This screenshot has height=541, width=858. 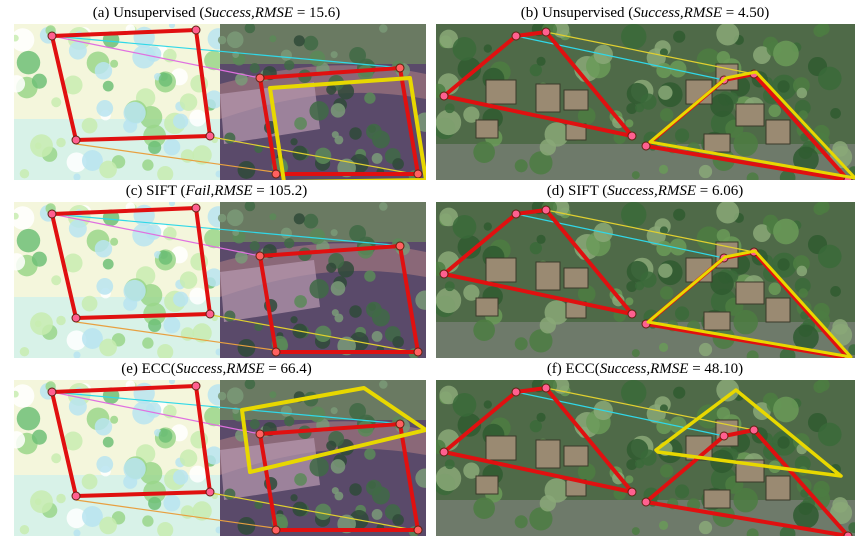 I want to click on caption-d: (d) SIFT (Success,RMSE = 6.06), so click(x=645, y=191).